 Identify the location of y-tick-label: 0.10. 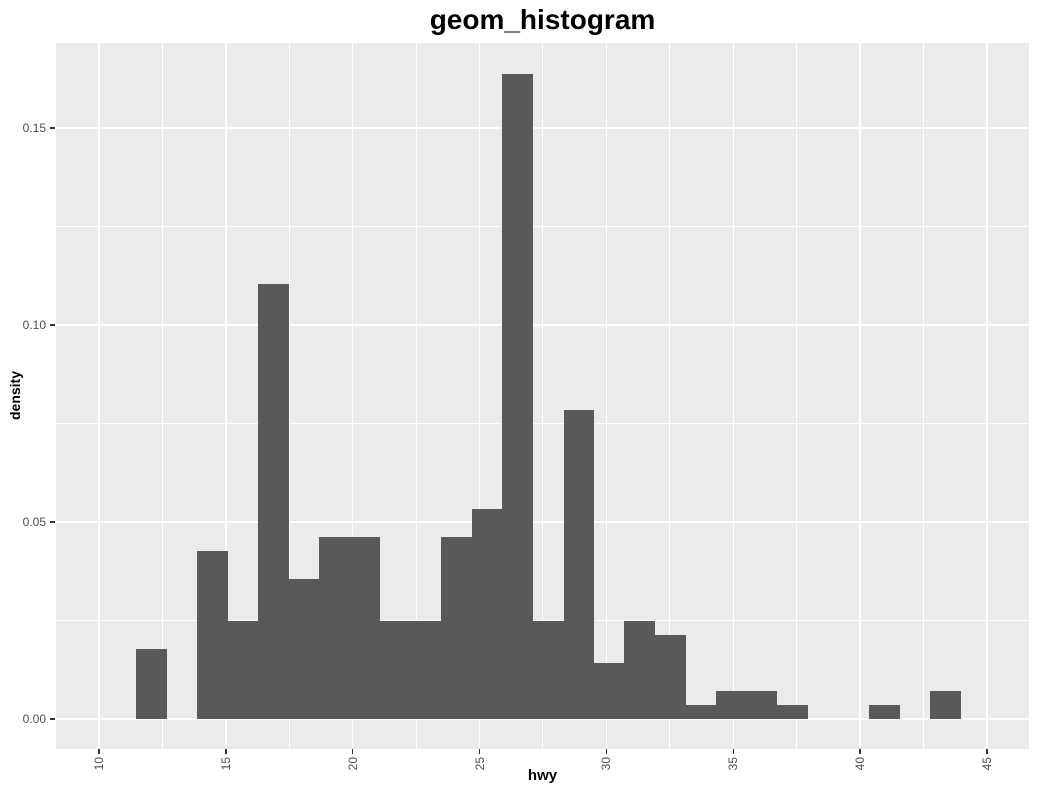
(34, 325).